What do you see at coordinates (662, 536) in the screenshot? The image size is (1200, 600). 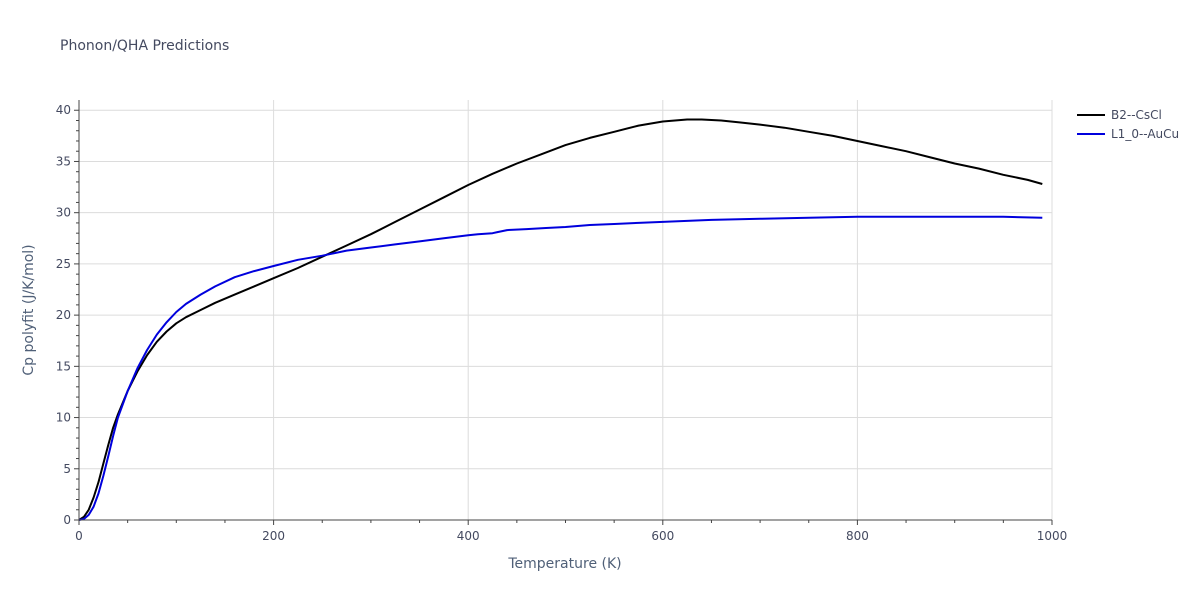 I see `x-tick-label: 600` at bounding box center [662, 536].